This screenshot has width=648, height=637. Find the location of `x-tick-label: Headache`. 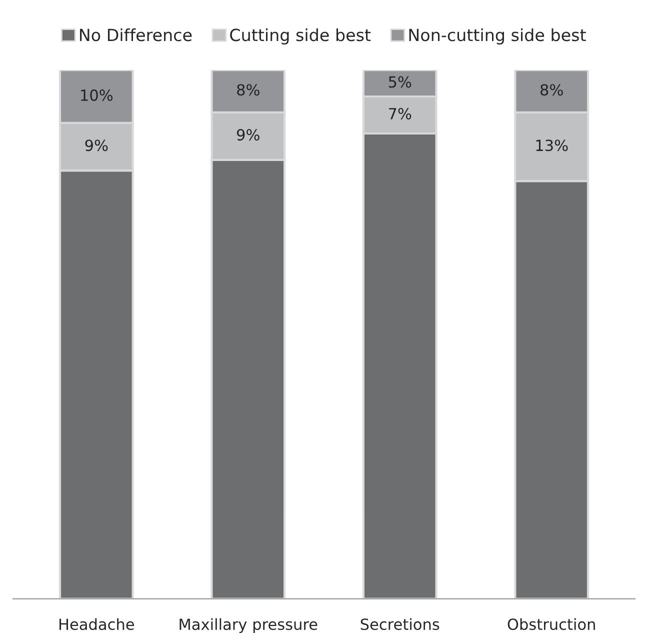

x-tick-label: Headache is located at coordinates (97, 624).